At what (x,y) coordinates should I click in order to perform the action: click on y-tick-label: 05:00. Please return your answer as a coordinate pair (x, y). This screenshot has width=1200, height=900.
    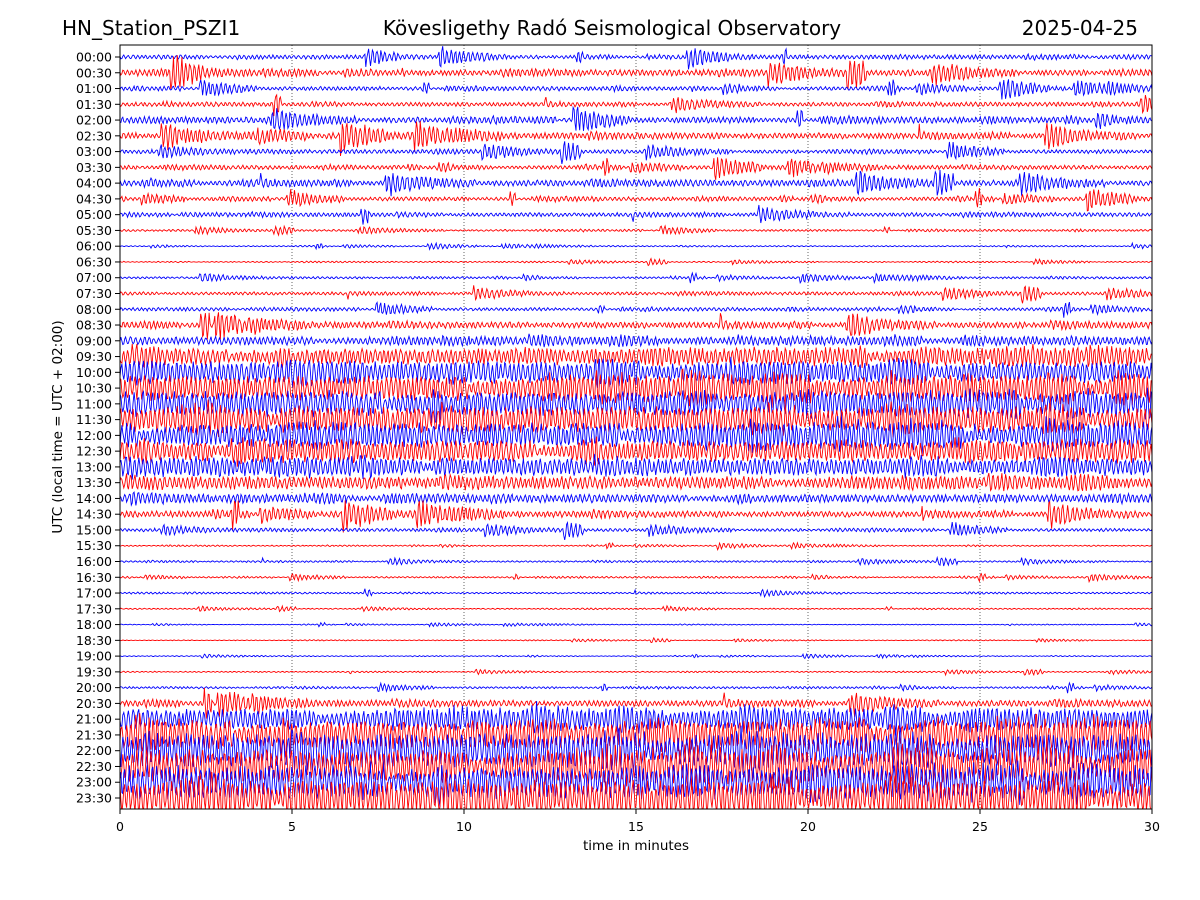
    Looking at the image, I should click on (94, 214).